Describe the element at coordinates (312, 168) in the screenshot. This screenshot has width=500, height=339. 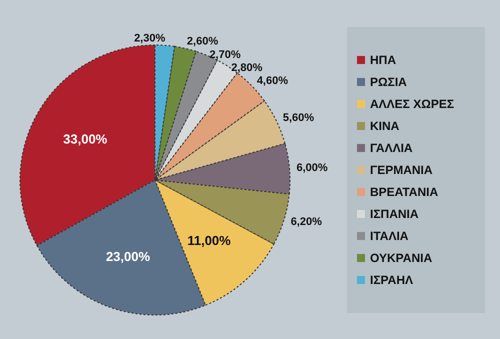
I see `data-label: 6,00%` at that location.